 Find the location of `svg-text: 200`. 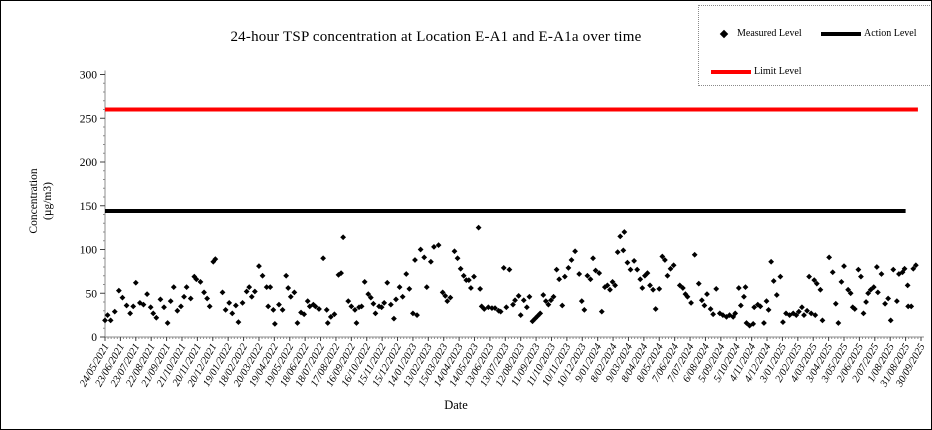

svg-text: 200 is located at coordinates (89, 163).